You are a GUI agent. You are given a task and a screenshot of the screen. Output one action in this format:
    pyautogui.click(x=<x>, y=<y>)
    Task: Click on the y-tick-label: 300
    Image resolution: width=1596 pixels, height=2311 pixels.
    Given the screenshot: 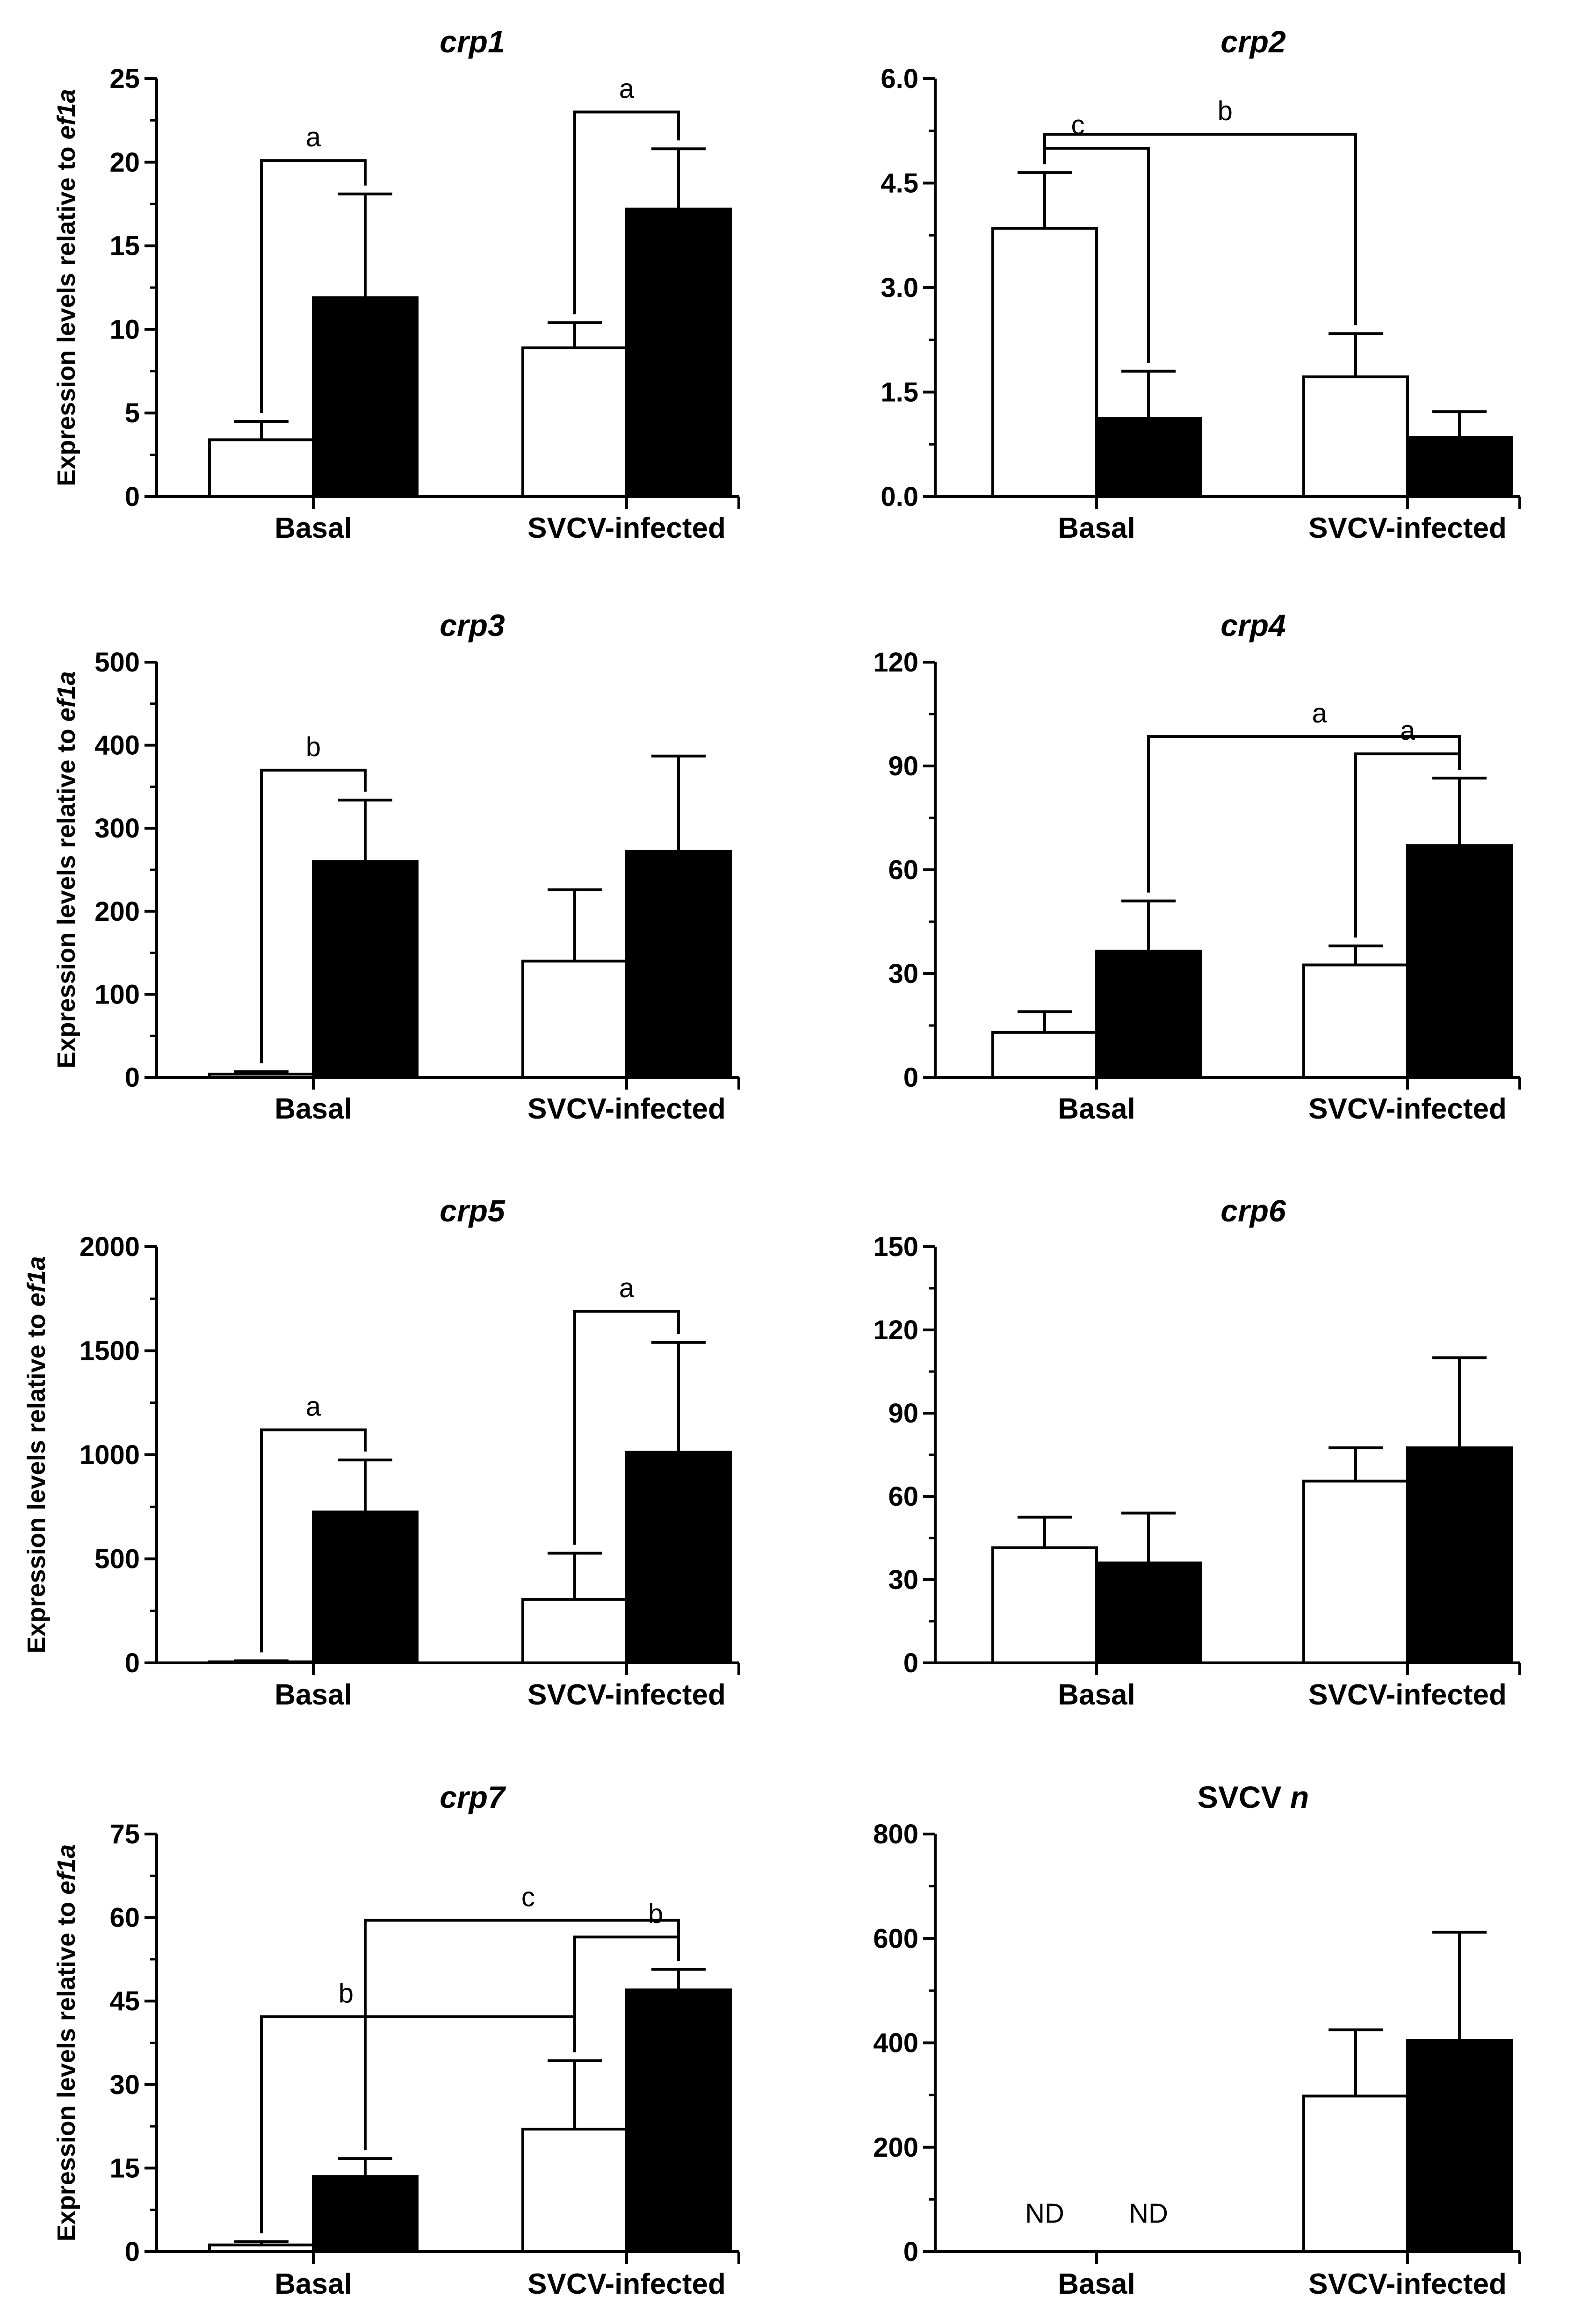 What is the action you would take?
    pyautogui.click(x=117, y=828)
    